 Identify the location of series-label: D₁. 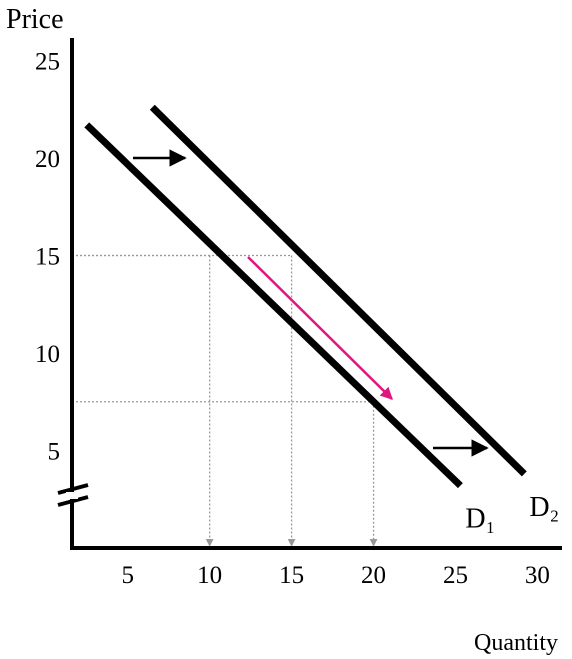
(480, 519).